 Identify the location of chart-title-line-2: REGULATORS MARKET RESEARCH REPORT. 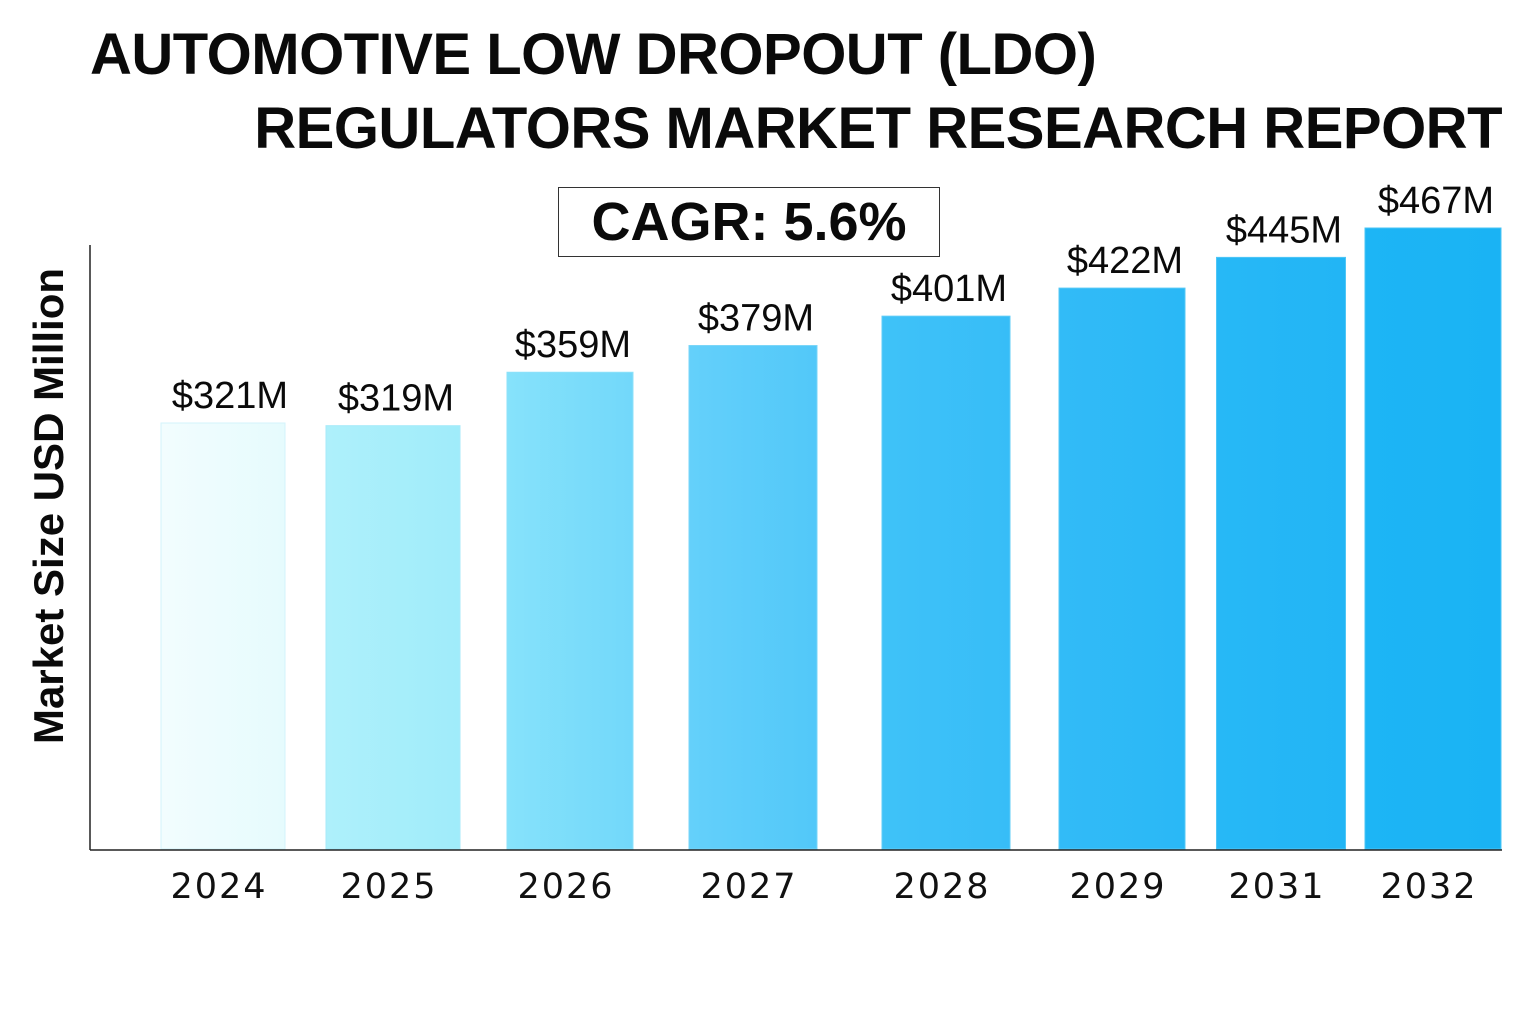
(878, 128).